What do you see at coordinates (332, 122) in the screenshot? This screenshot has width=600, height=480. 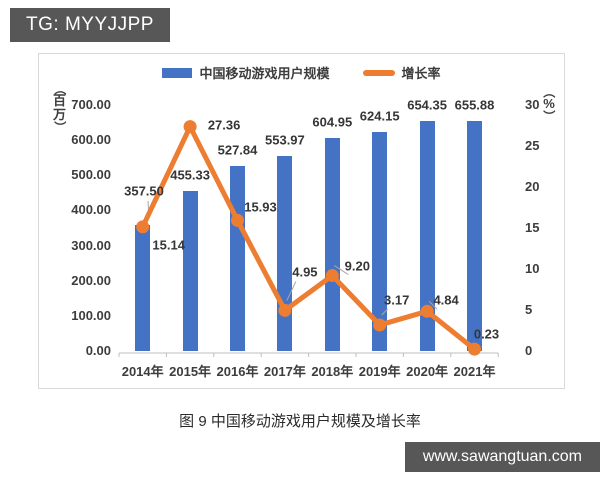 I see `bar-value-label: 604.95` at bounding box center [332, 122].